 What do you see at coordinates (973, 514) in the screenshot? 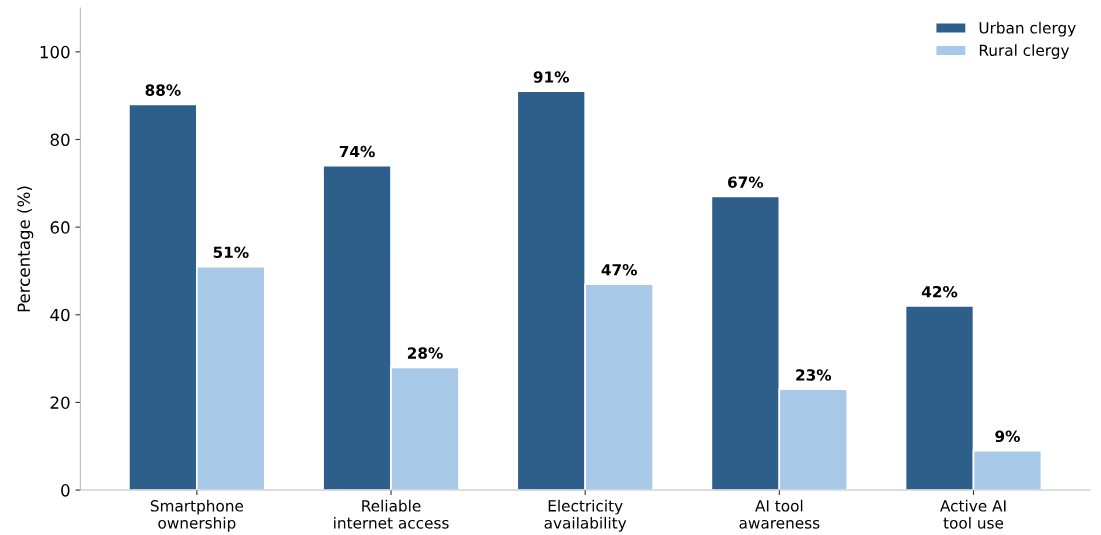
I see `x-tick-label: Active AI tool use` at bounding box center [973, 514].